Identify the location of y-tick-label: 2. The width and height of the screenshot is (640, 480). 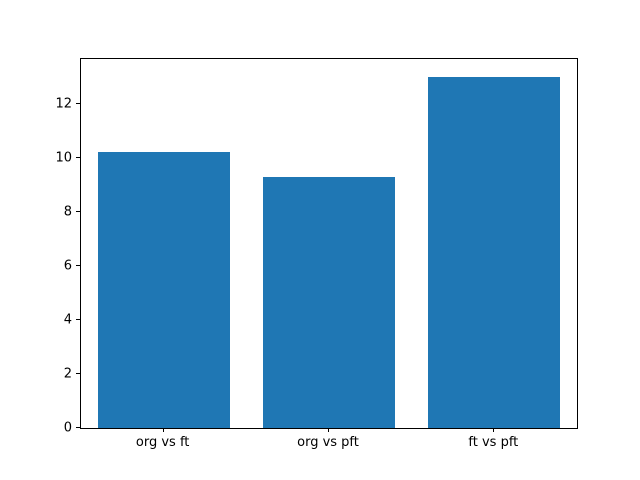
(67, 374).